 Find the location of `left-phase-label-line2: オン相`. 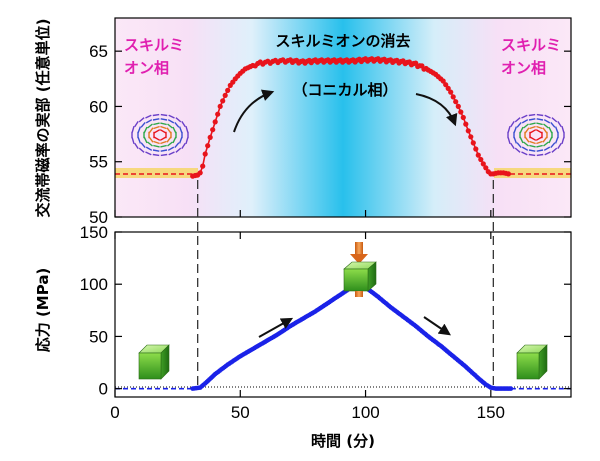

left-phase-label-line2: オン相 is located at coordinates (146, 68).